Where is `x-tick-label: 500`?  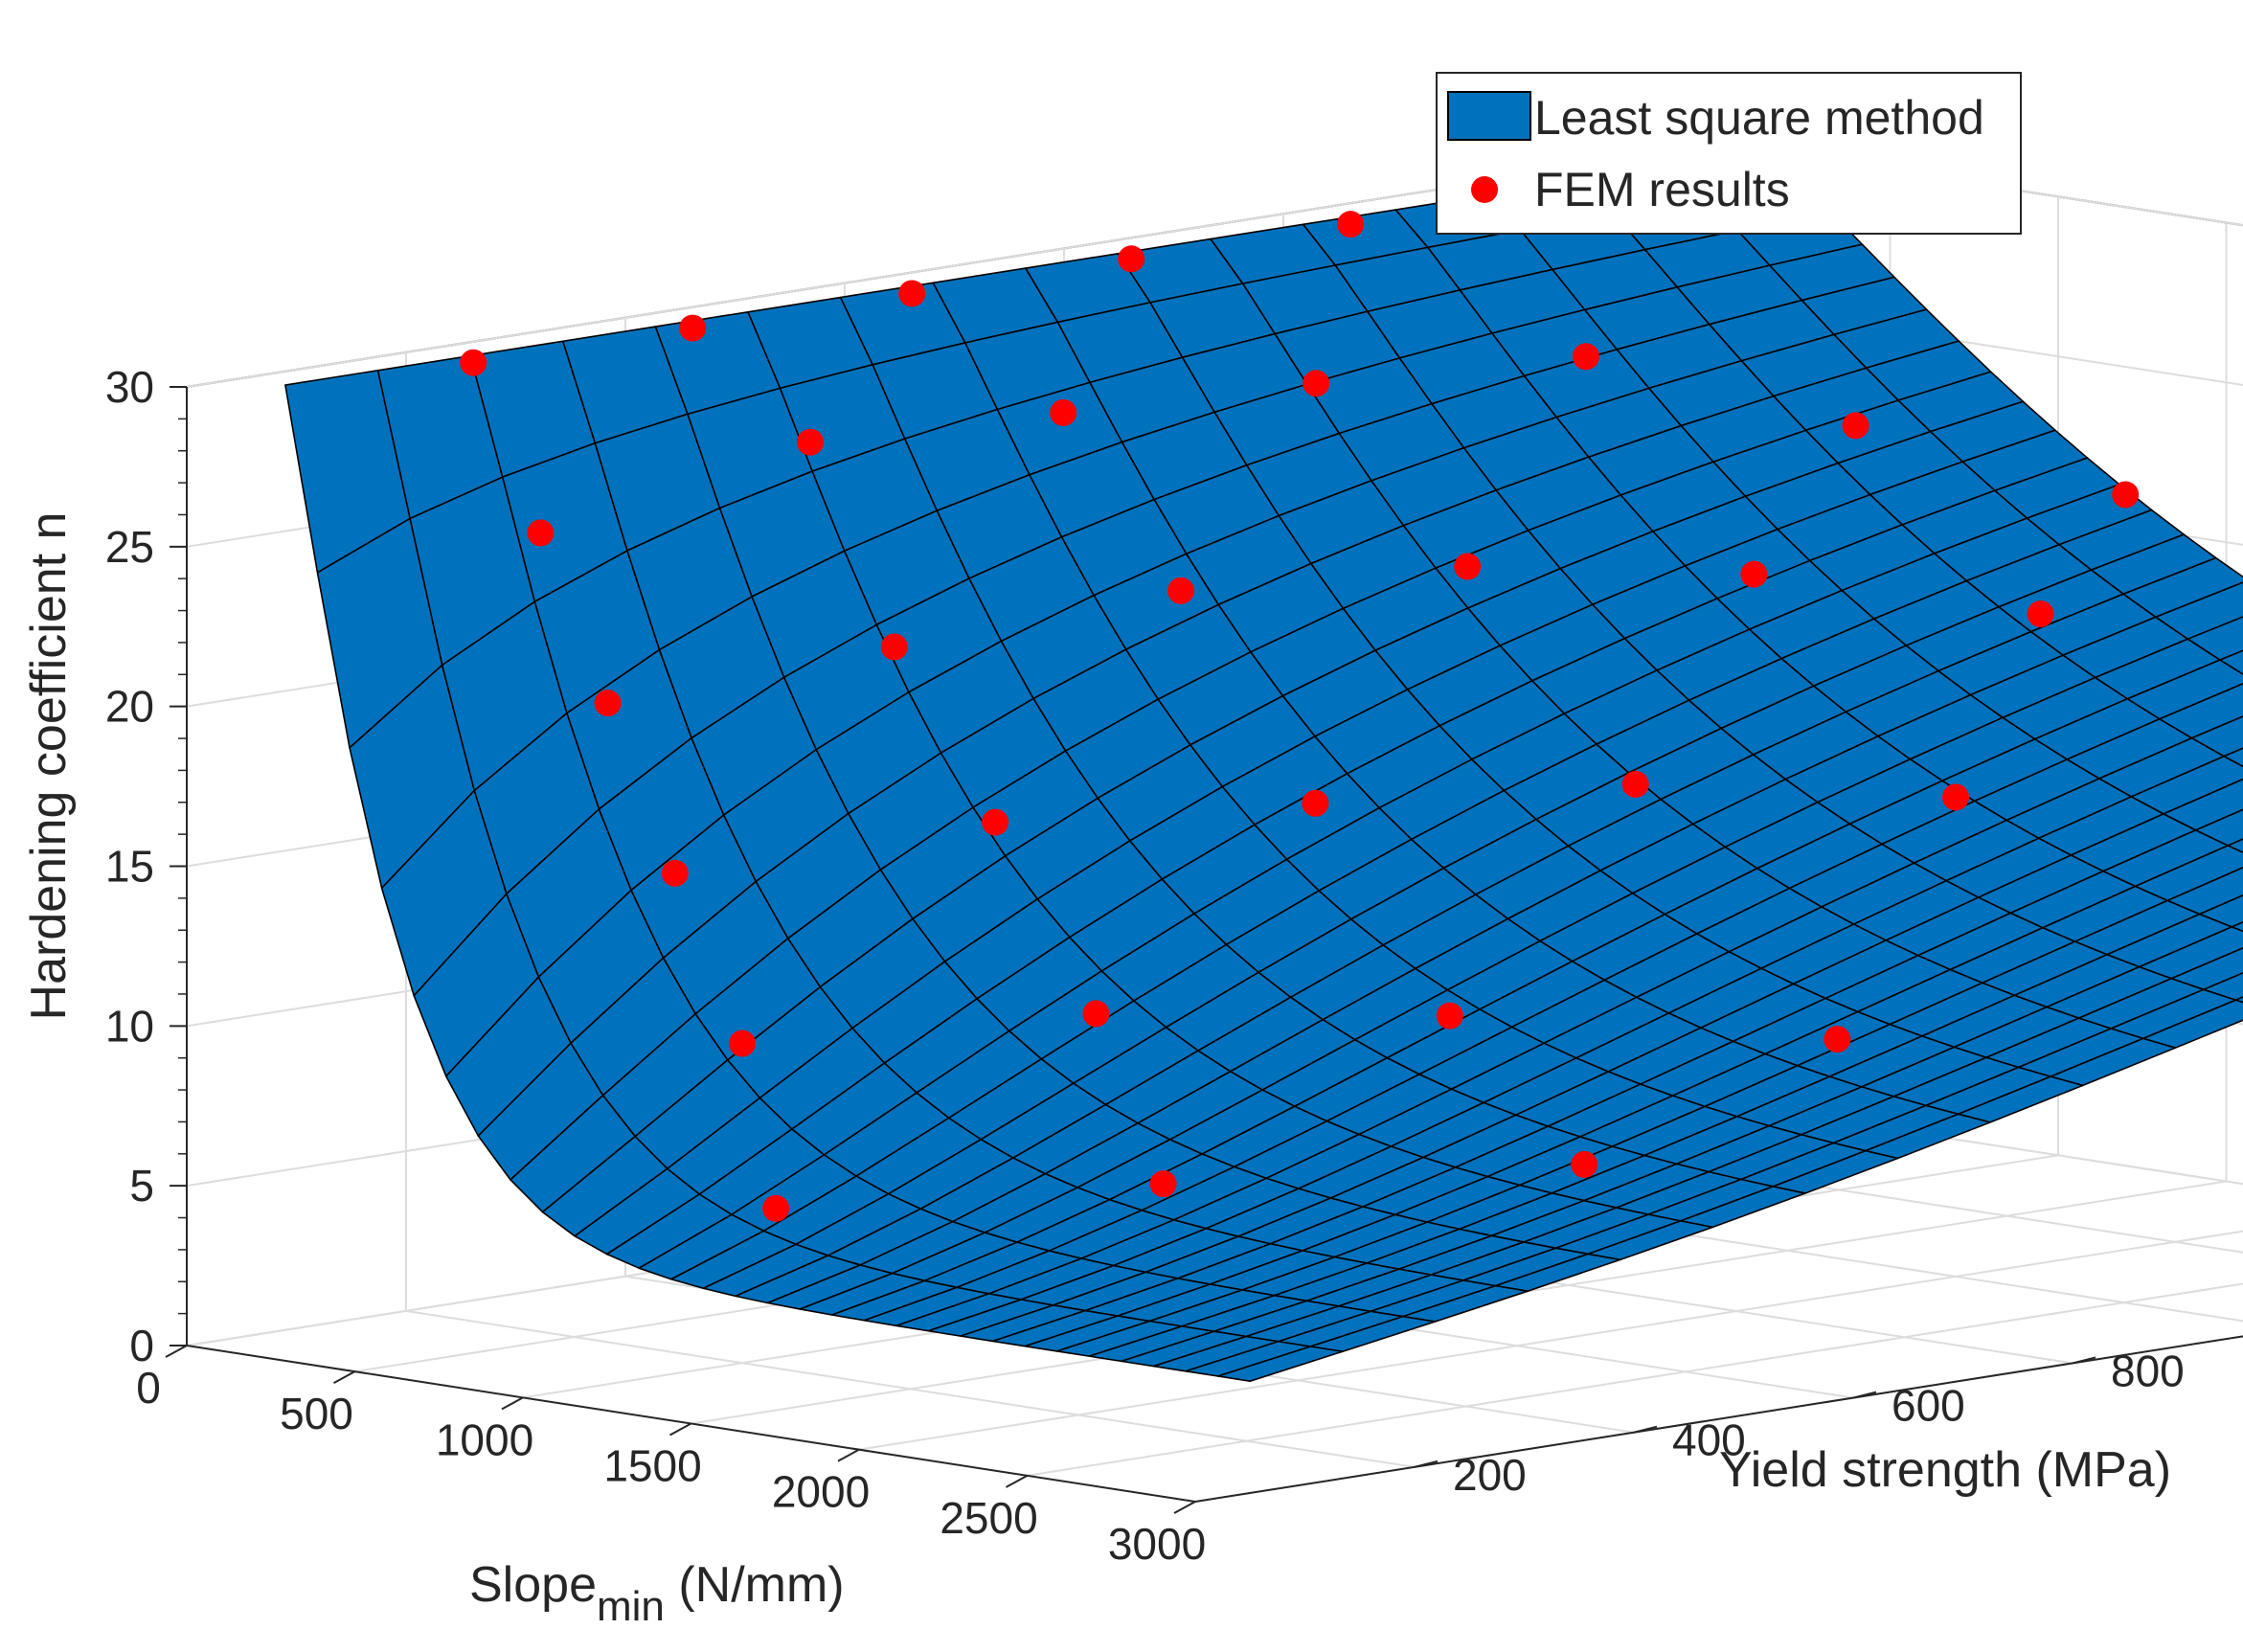 x-tick-label: 500 is located at coordinates (316, 1414).